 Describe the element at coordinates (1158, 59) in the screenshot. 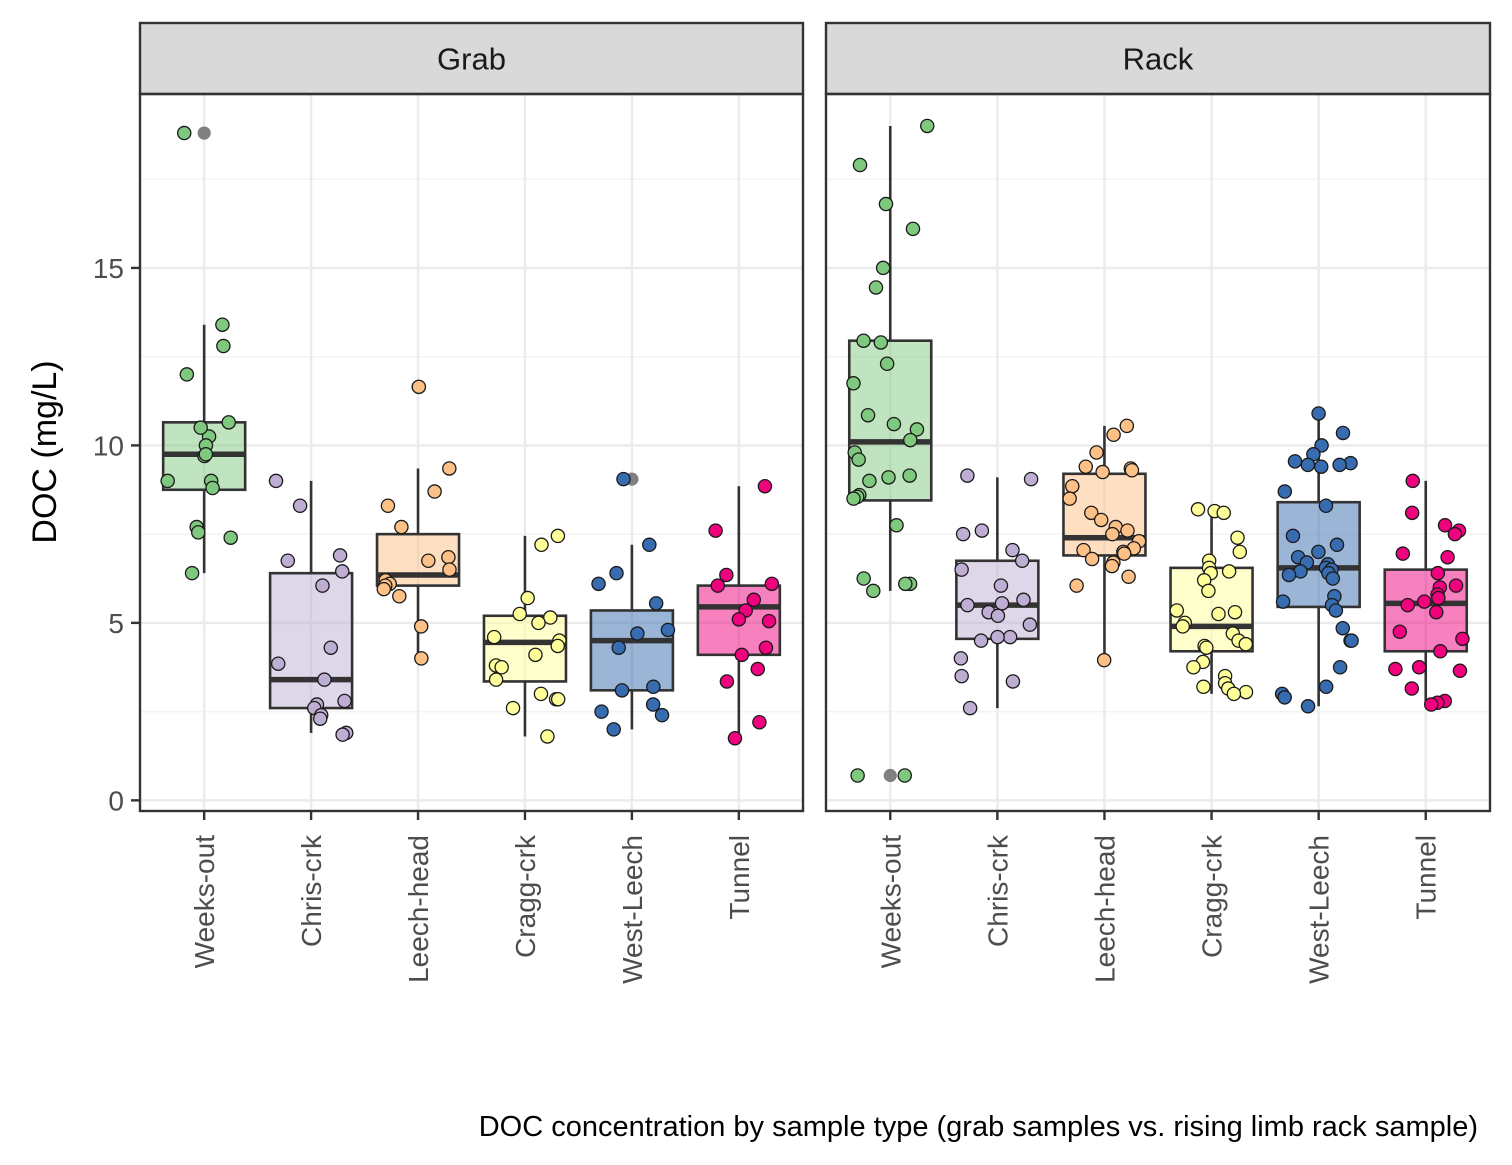

I see `facet-label-rack: Rack` at that location.